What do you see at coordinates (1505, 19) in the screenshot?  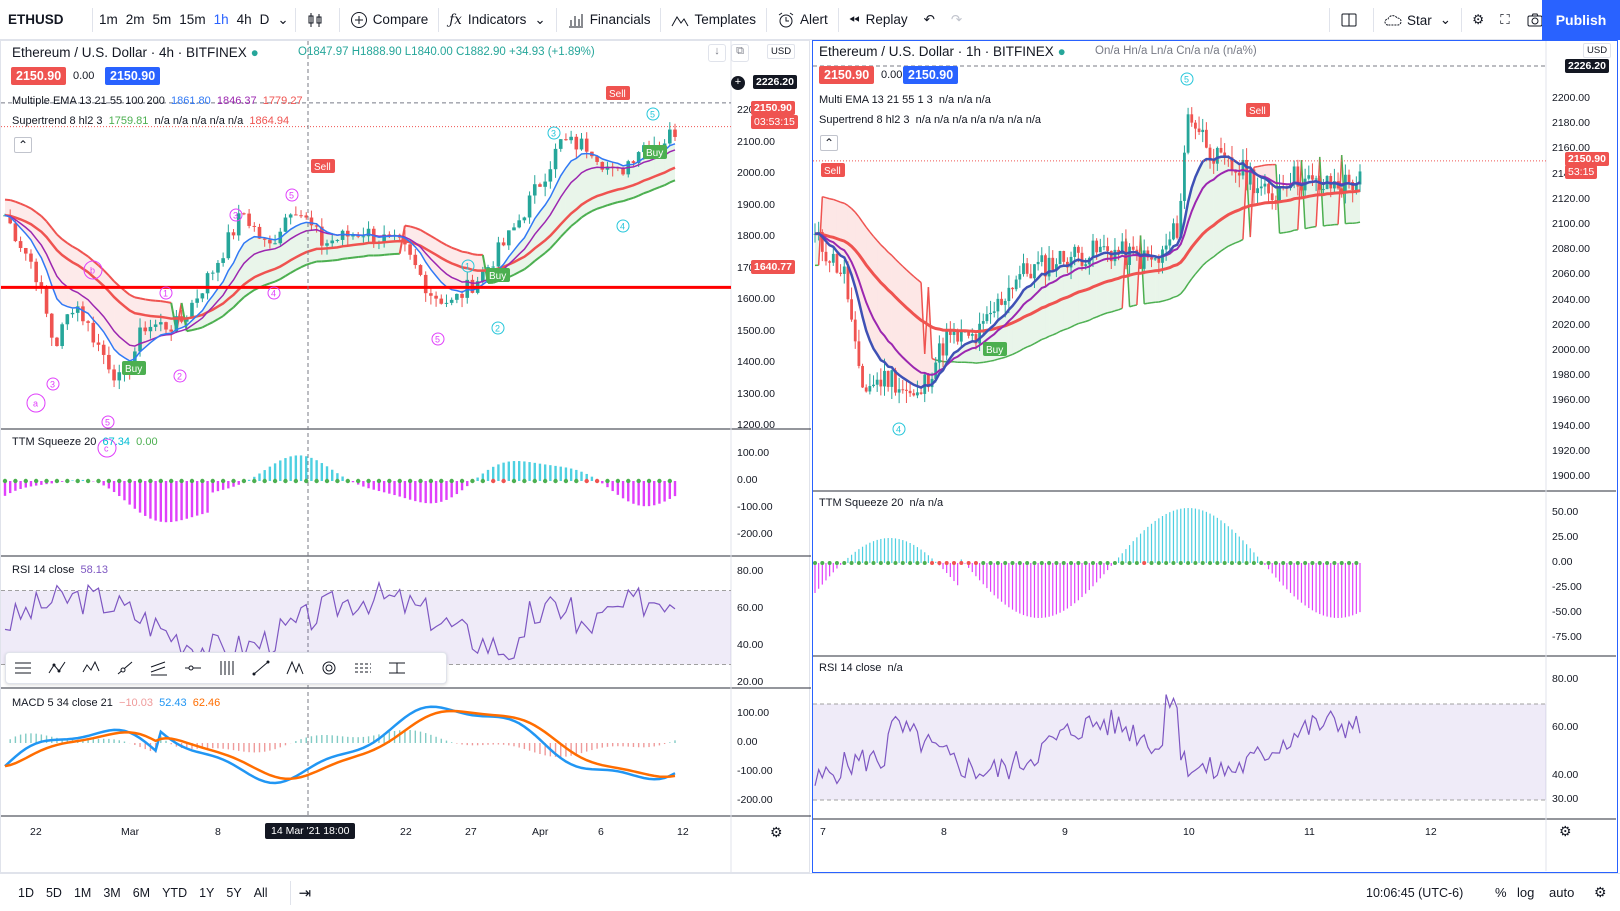 I see `fullscreen-icon: ⛶` at bounding box center [1505, 19].